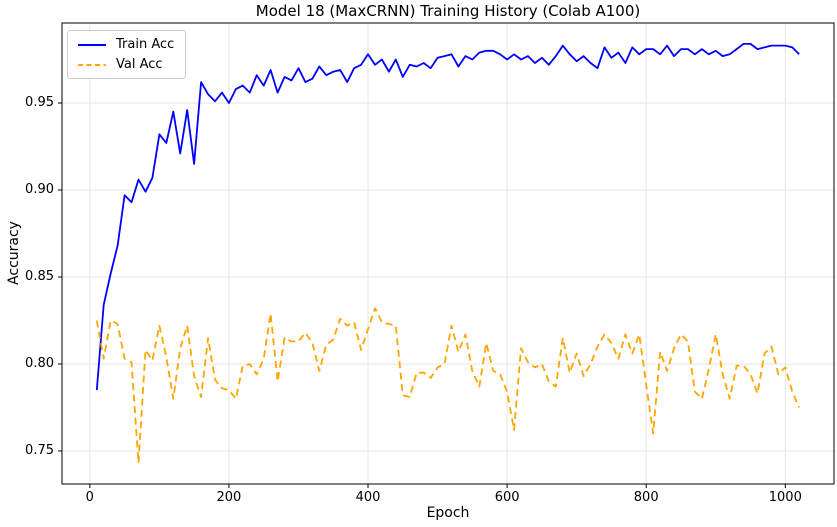  Describe the element at coordinates (39, 276) in the screenshot. I see `y-tick-label: 0.85` at that location.